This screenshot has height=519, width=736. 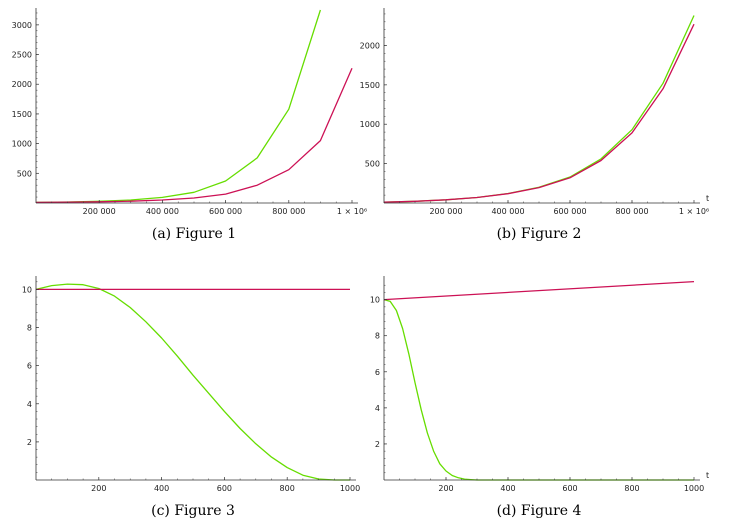 I want to click on figure-caption: (d) Figure 4, so click(x=539, y=511).